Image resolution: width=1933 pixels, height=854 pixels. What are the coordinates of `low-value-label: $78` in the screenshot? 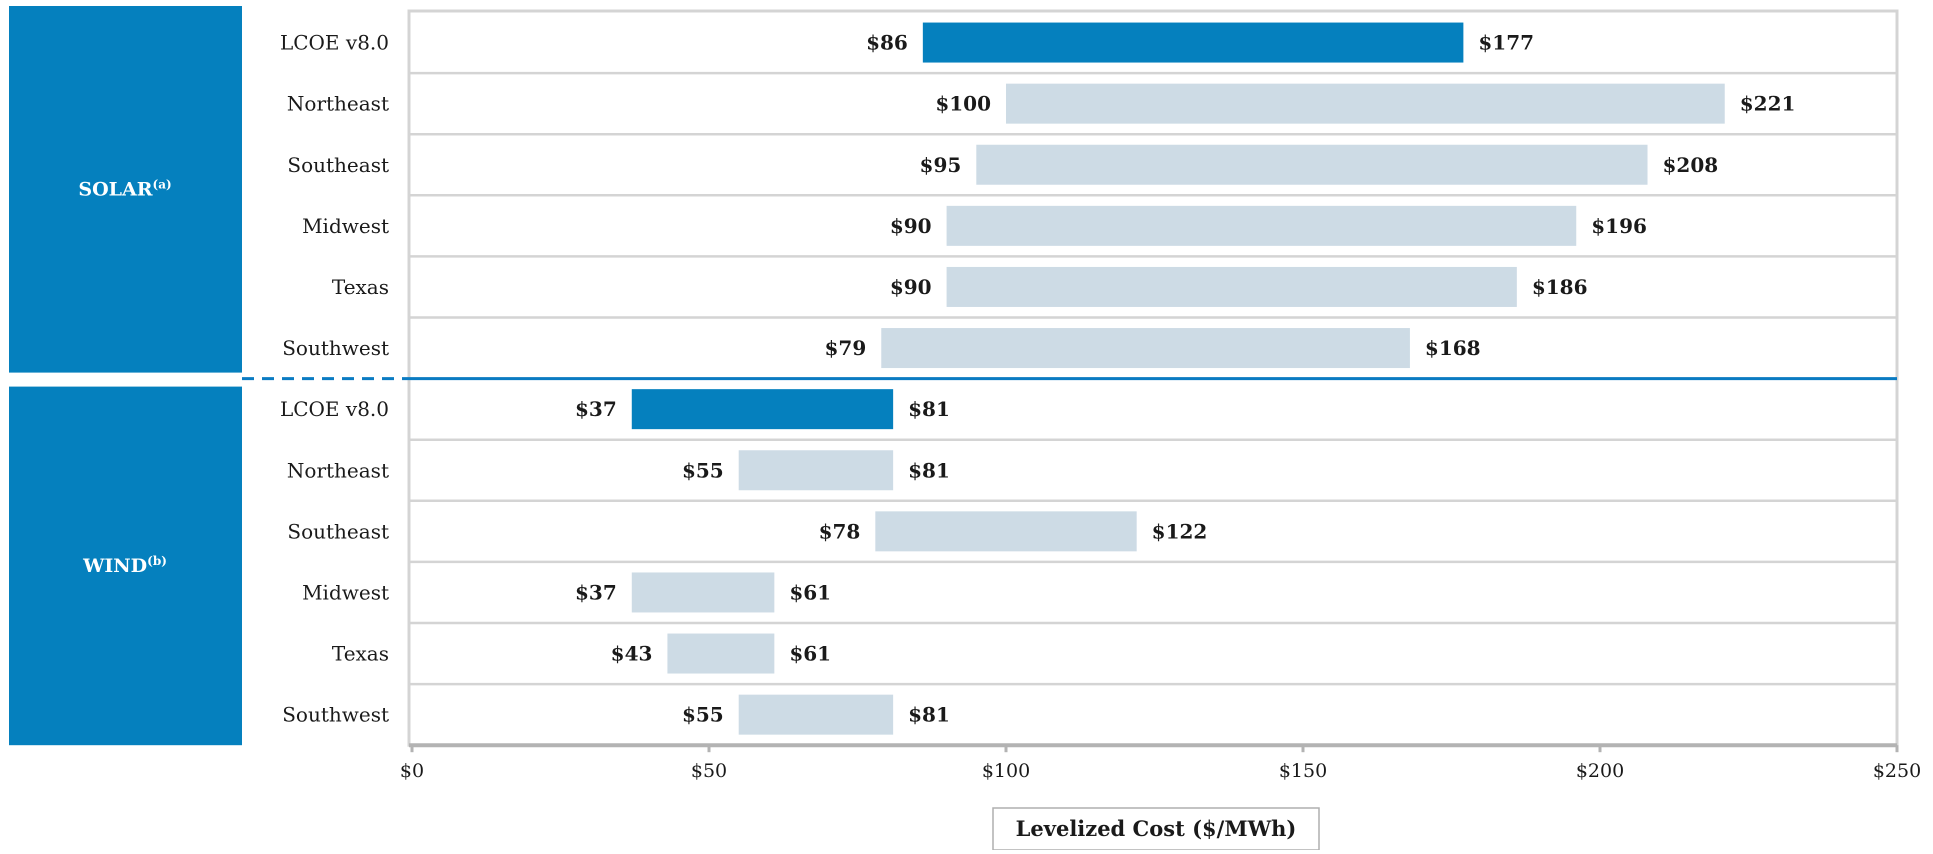 It's located at (840, 531).